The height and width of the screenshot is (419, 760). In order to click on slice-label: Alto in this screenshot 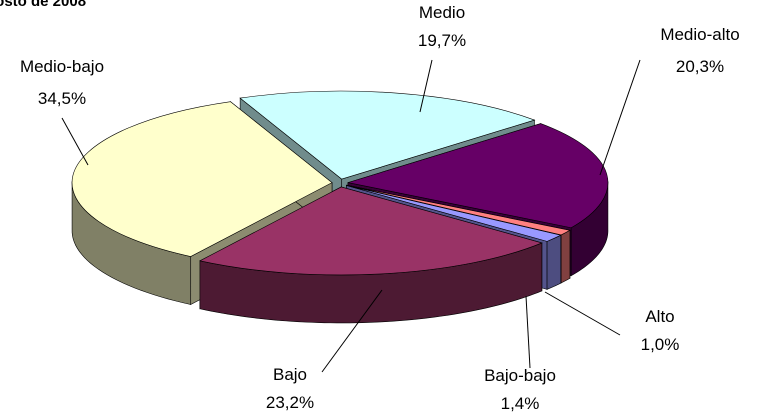, I will do `click(659, 316)`.